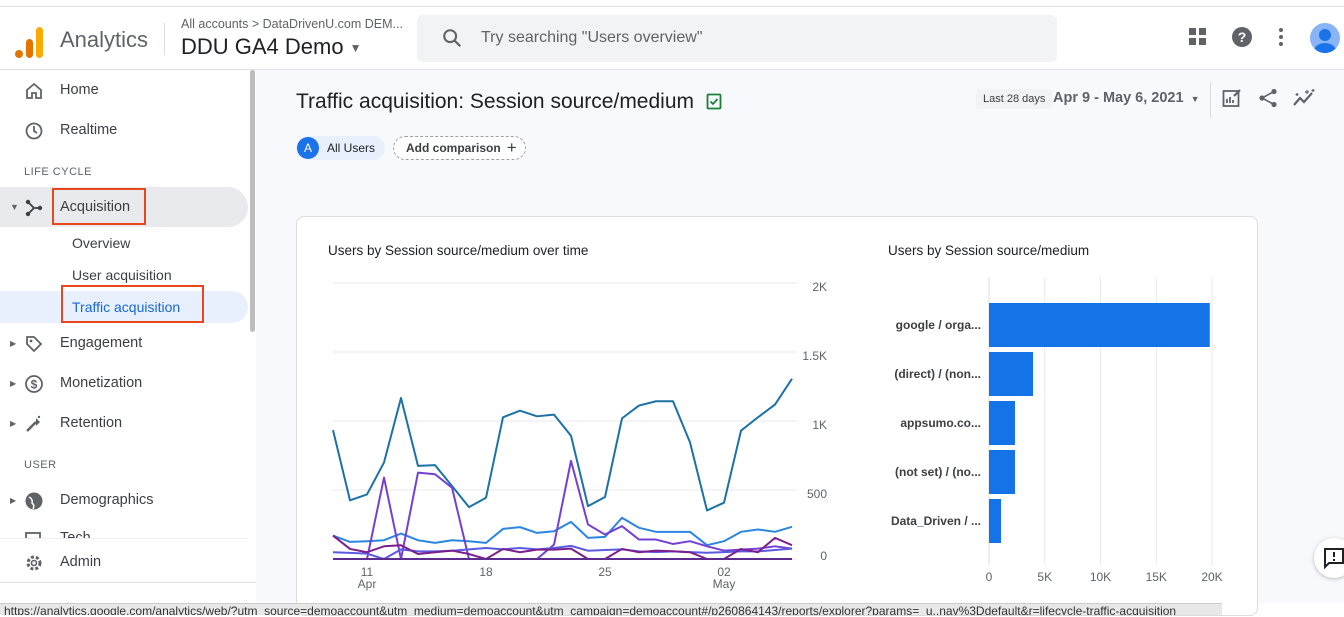 The image size is (1344, 617). Describe the element at coordinates (367, 572) in the screenshot. I see `x-tick-label: 11` at that location.